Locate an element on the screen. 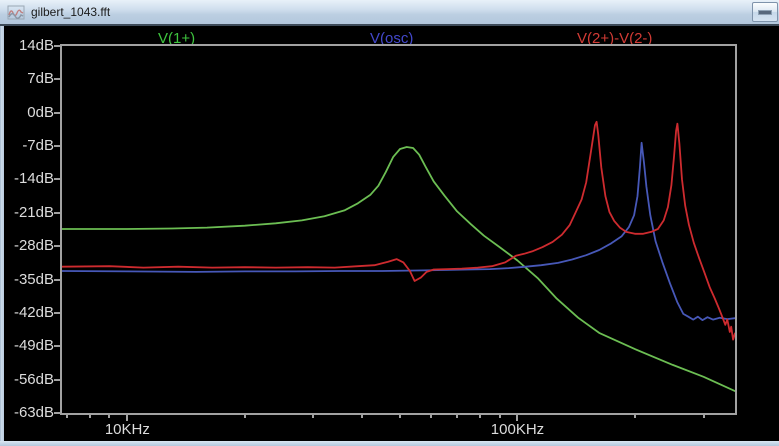 The height and width of the screenshot is (446, 779). y-tick-label: -56dB is located at coordinates (33, 379).